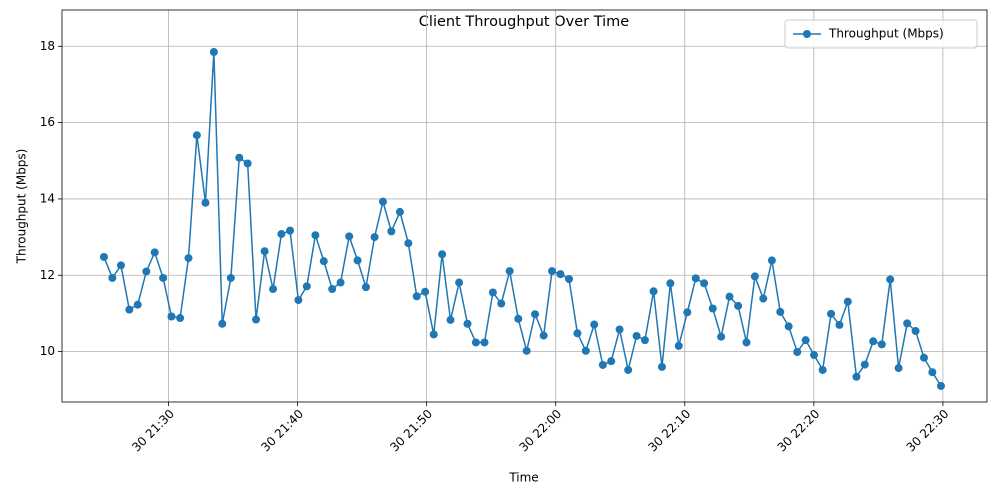 Image resolution: width=1000 pixels, height=500 pixels. I want to click on y-tick-label: 12, so click(47, 275).